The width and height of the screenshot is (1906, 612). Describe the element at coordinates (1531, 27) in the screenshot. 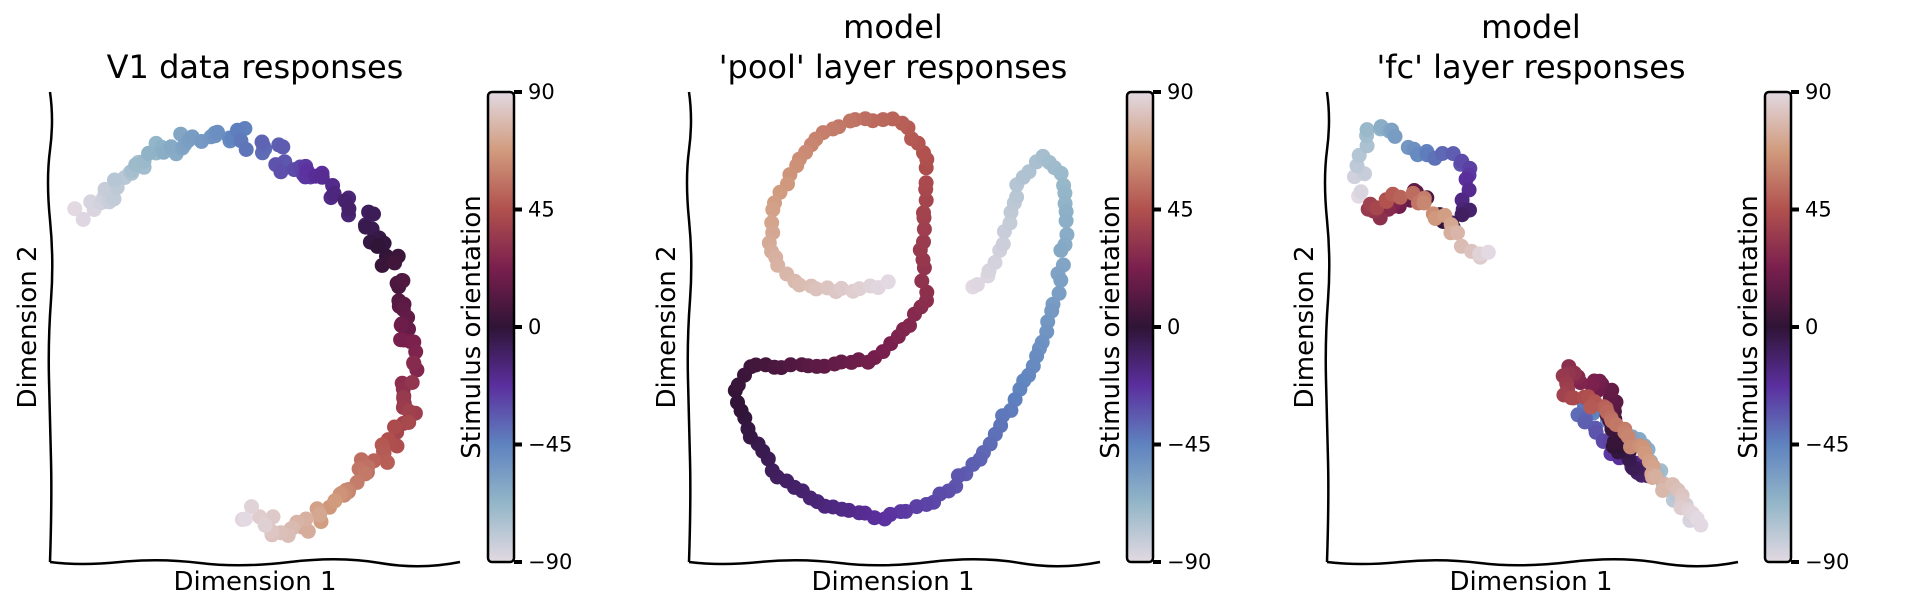

I see `panel-title-line1: model` at that location.